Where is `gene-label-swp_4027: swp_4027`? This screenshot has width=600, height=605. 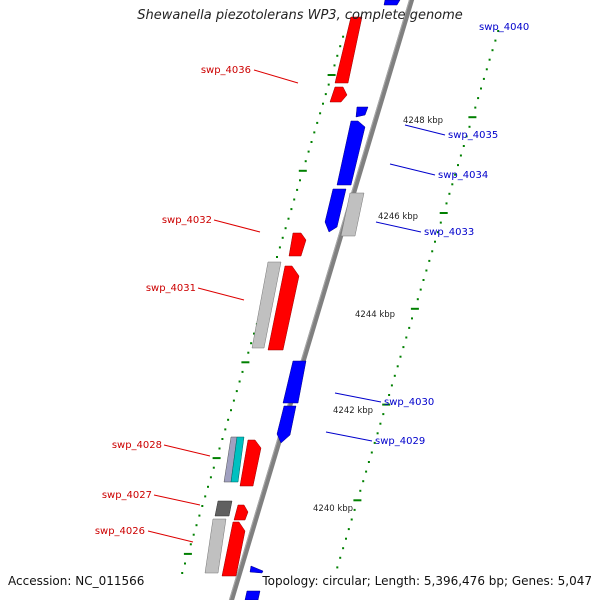 gene-label-swp_4027: swp_4027 is located at coordinates (127, 495).